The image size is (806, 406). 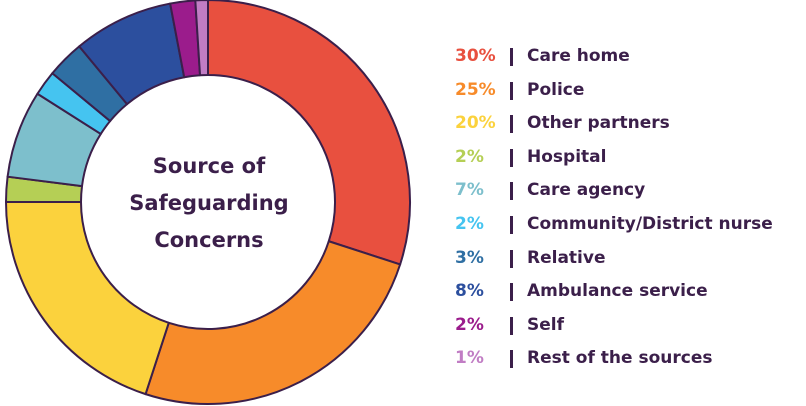 What do you see at coordinates (209, 166) in the screenshot?
I see `chart-title-line-1: Source of` at bounding box center [209, 166].